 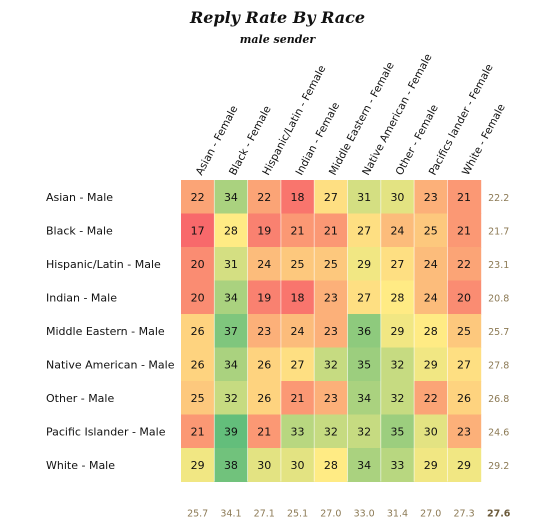 What do you see at coordinates (364, 331) in the screenshot?
I see `heatmap-cell-value: 36` at bounding box center [364, 331].